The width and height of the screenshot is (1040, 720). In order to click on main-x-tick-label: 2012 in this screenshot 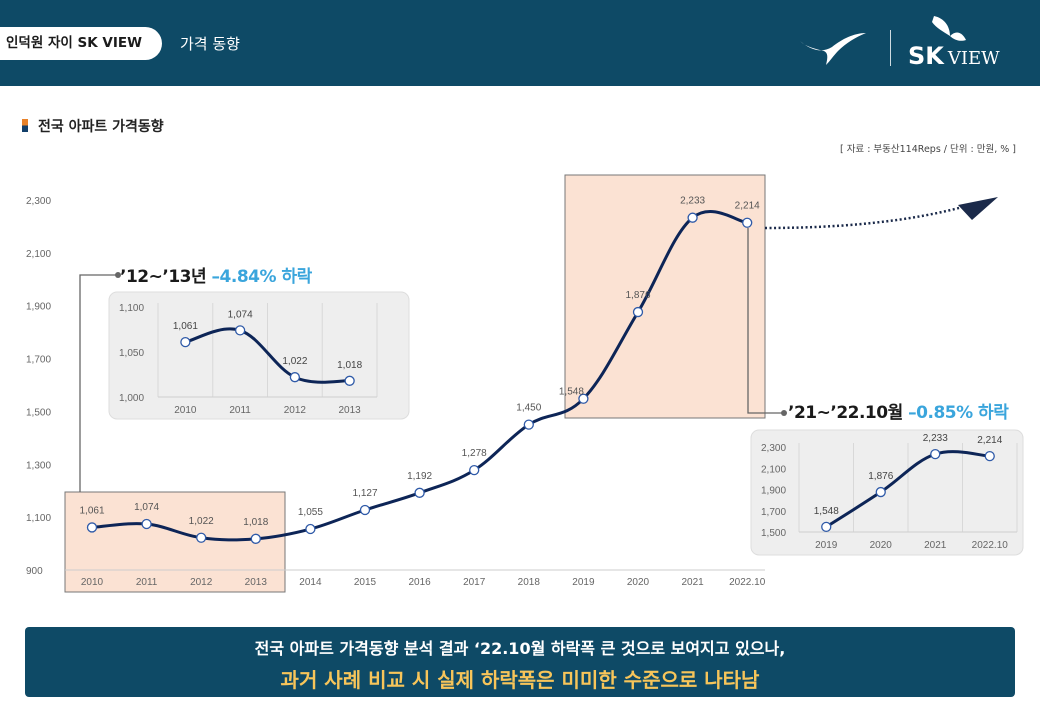, I will do `click(201, 582)`.